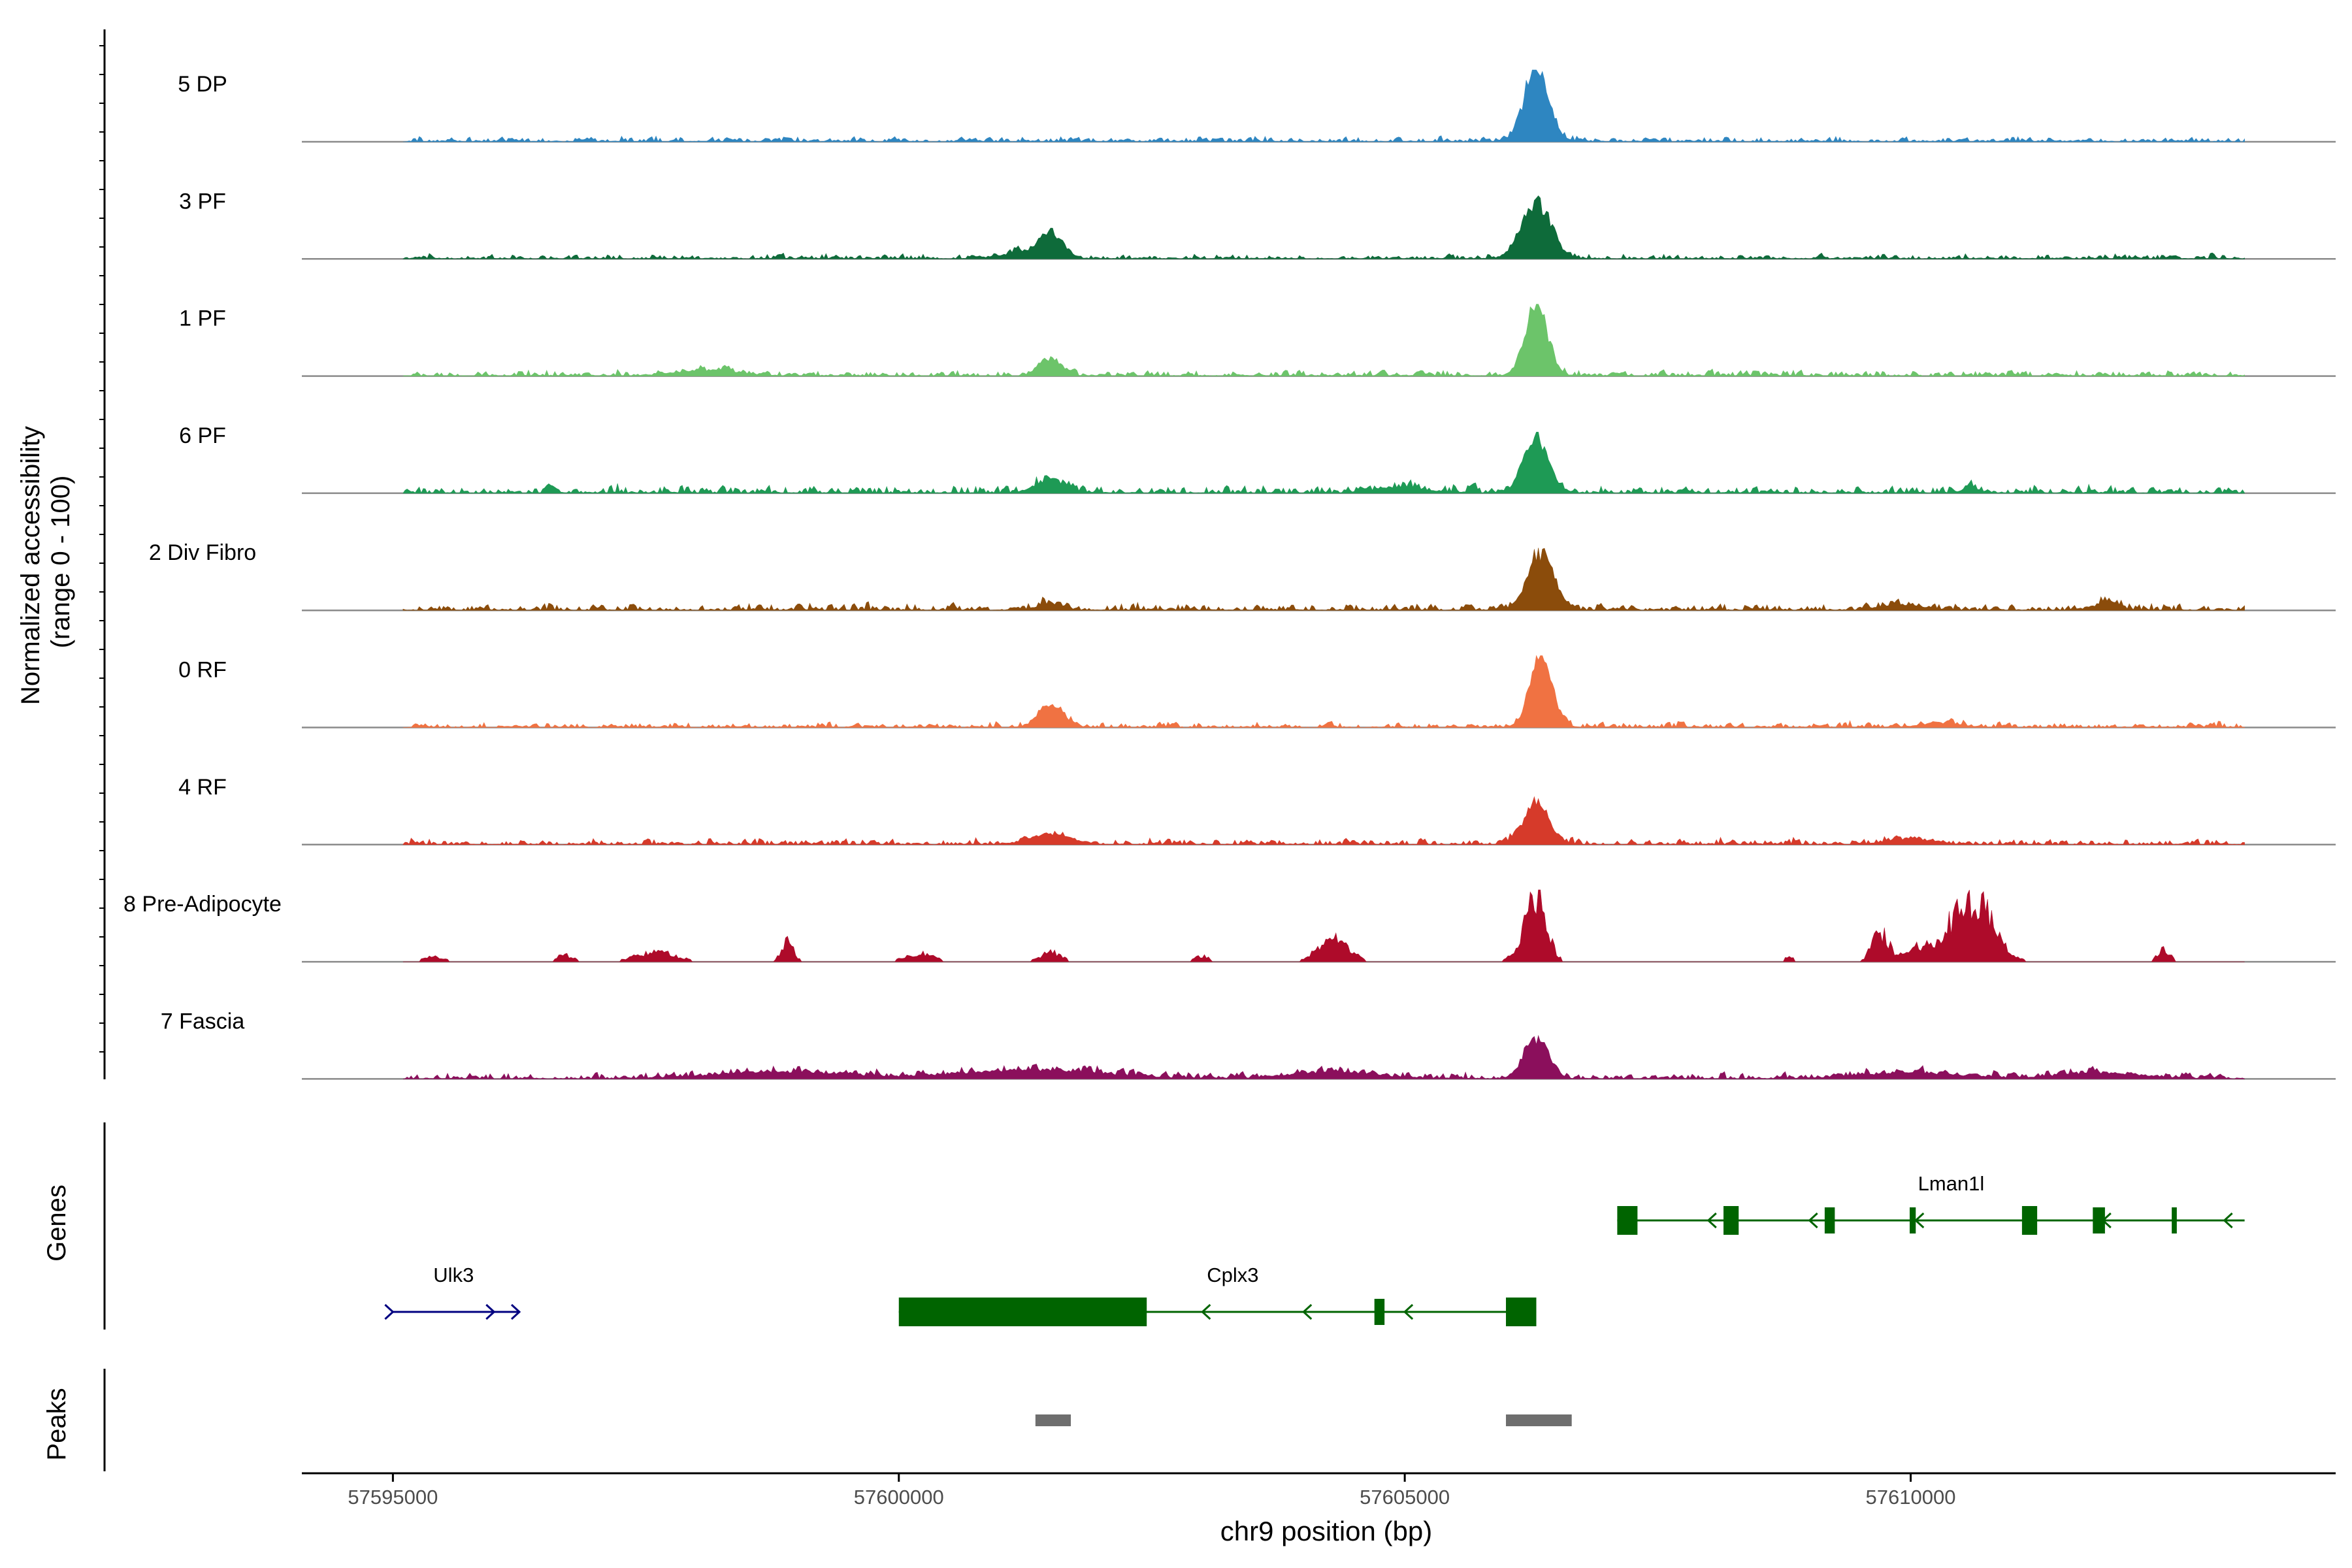 This screenshot has width=2352, height=1568. Describe the element at coordinates (1217, 1295) in the screenshot. I see `gene-cplx3: Cplx3` at that location.